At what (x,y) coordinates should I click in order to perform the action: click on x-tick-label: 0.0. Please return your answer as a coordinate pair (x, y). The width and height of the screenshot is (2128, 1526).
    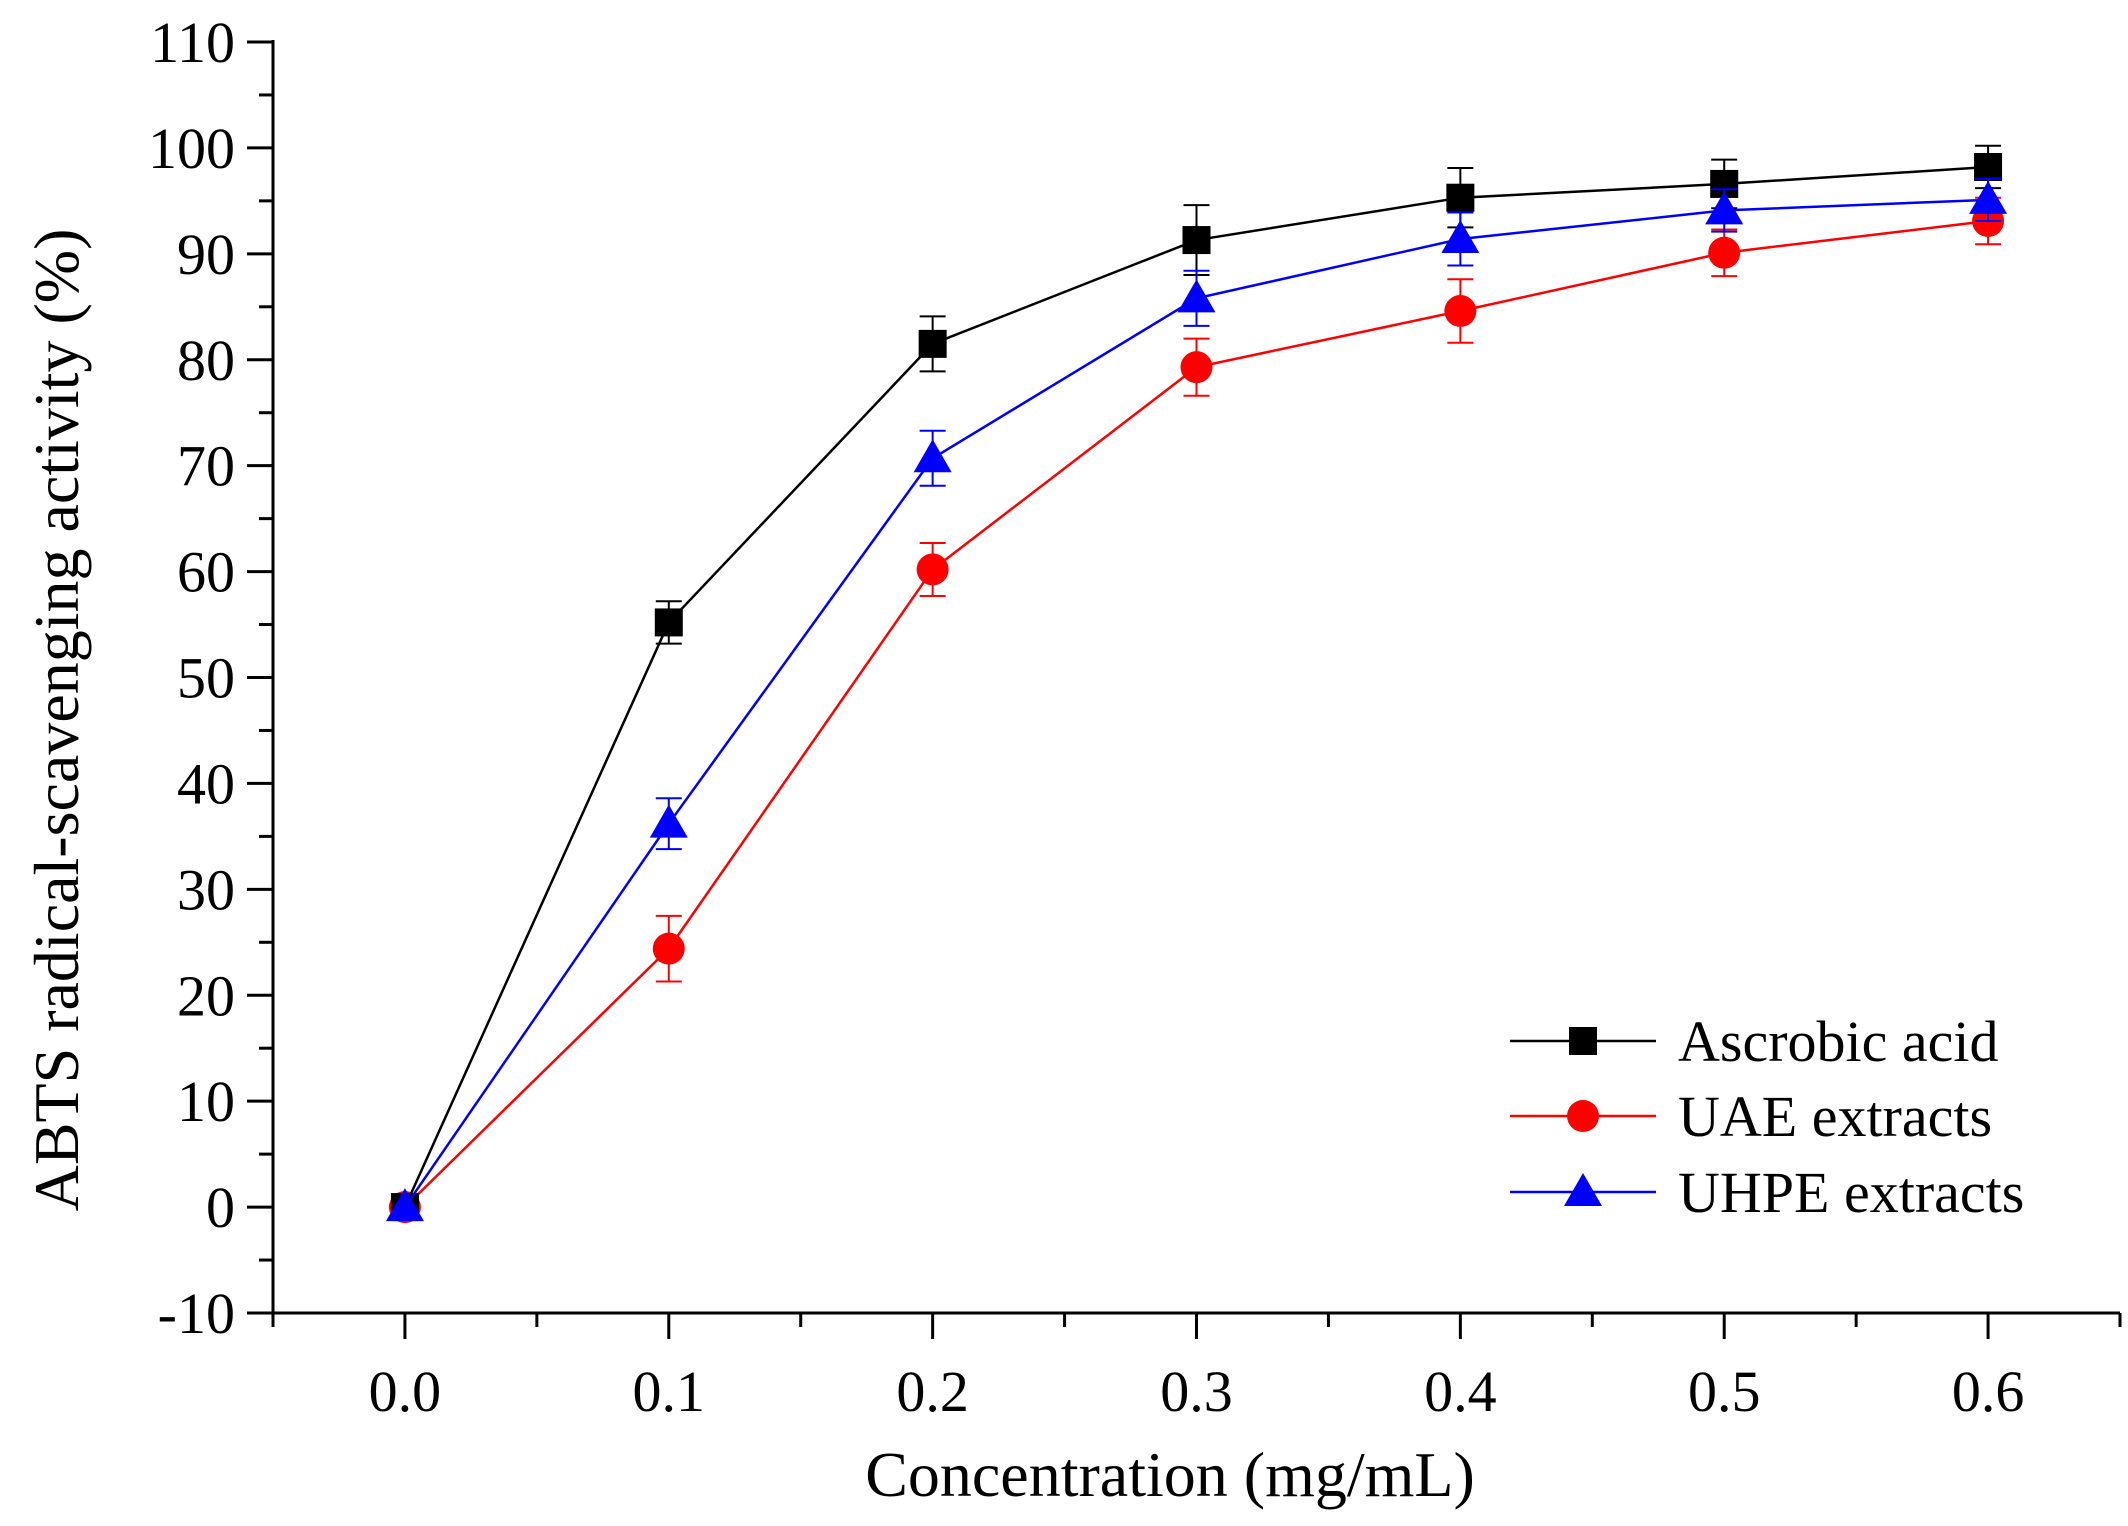
    Looking at the image, I should click on (405, 1391).